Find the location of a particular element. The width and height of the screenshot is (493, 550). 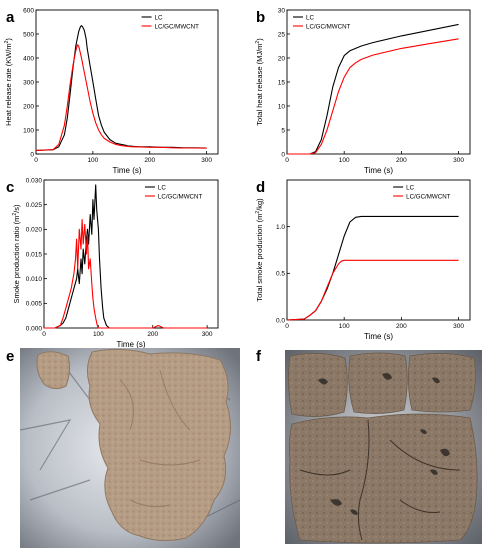

y-tick-label-c-2: 0.010 is located at coordinates (34, 279).